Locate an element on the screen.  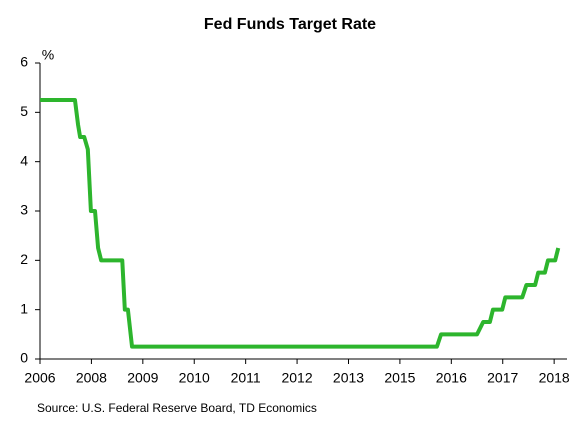
y-tick-label: 5 is located at coordinates (24, 111).